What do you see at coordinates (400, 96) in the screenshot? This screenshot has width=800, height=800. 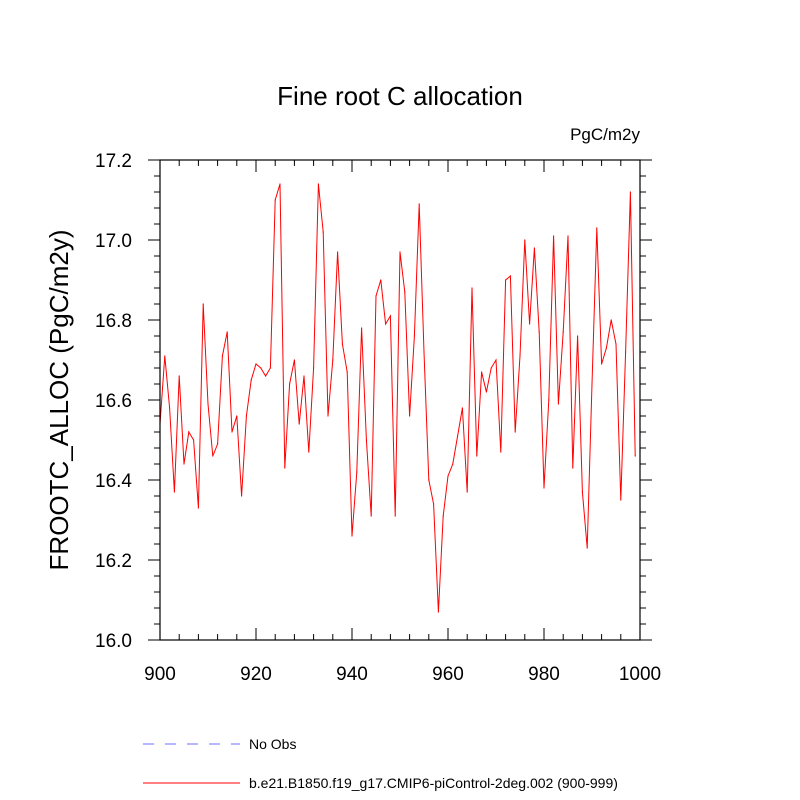 I see `chart-title: Fine root C allocation` at bounding box center [400, 96].